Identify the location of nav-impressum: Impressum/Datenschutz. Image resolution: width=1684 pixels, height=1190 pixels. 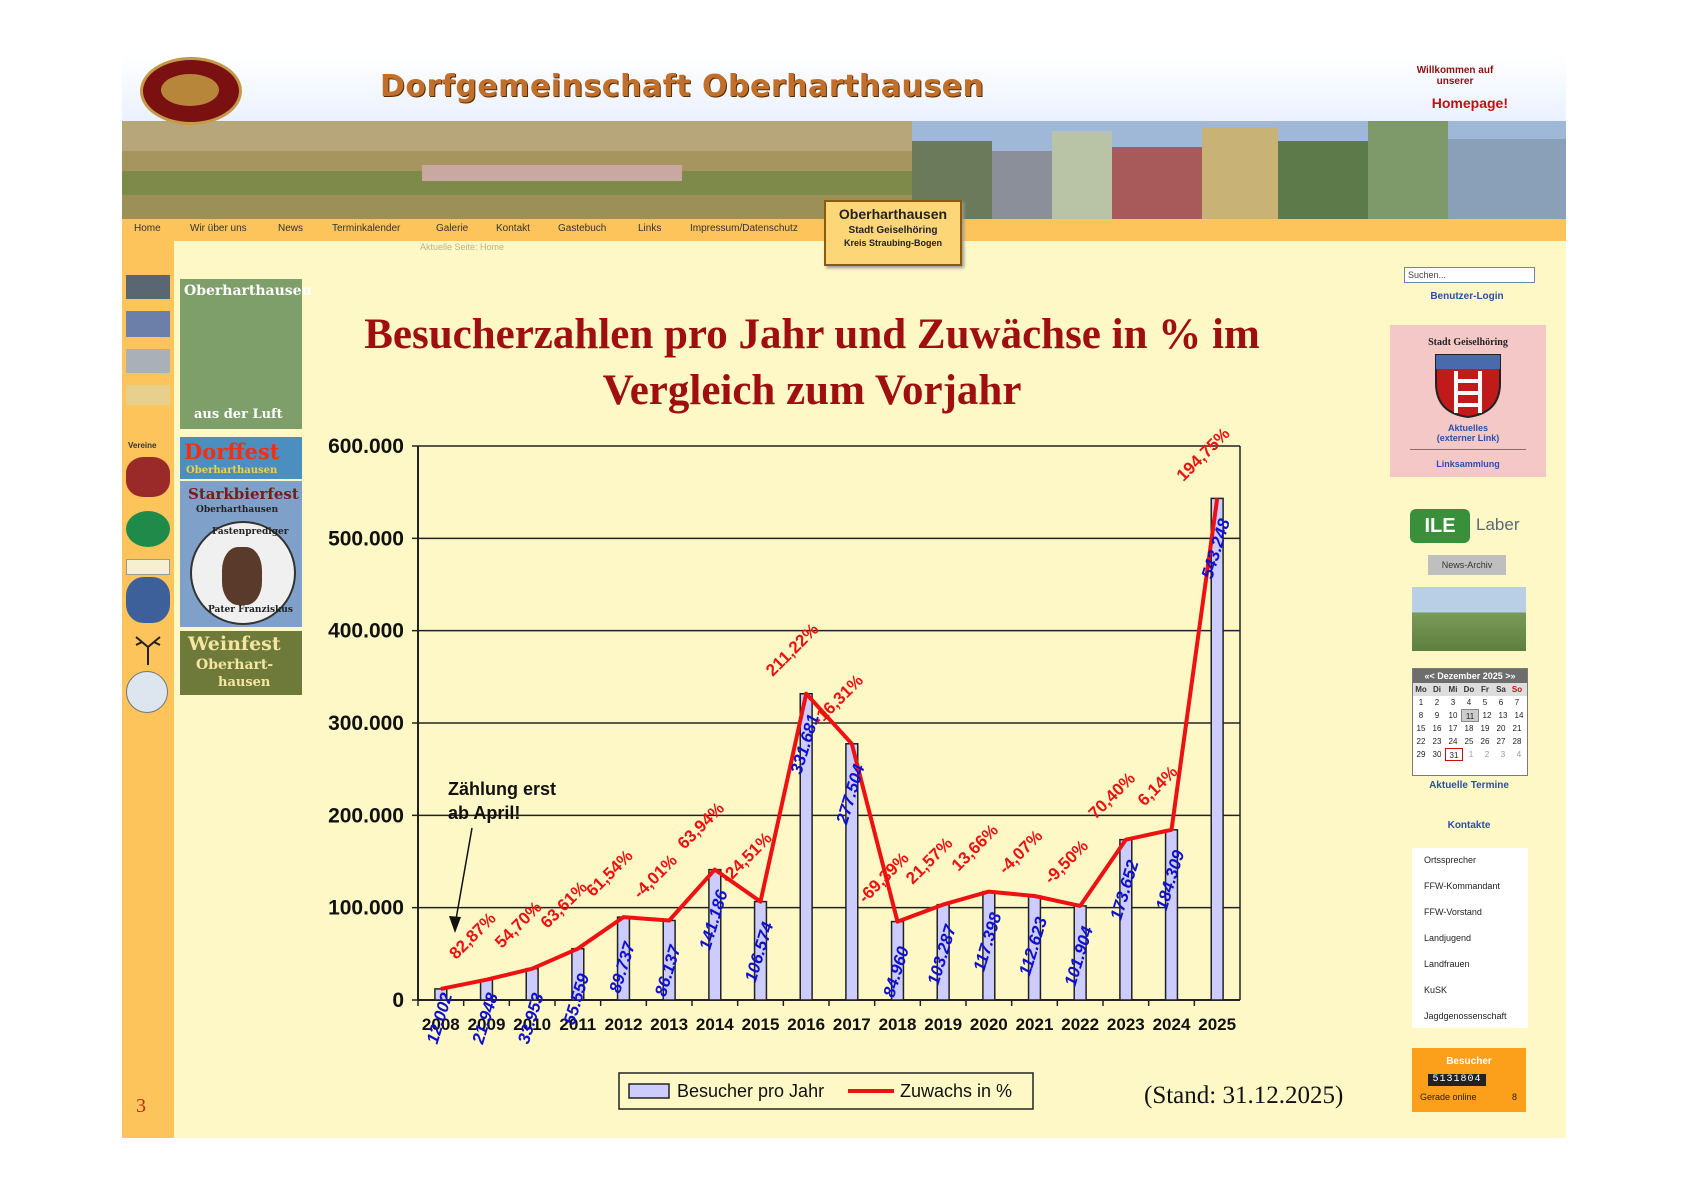
(744, 228).